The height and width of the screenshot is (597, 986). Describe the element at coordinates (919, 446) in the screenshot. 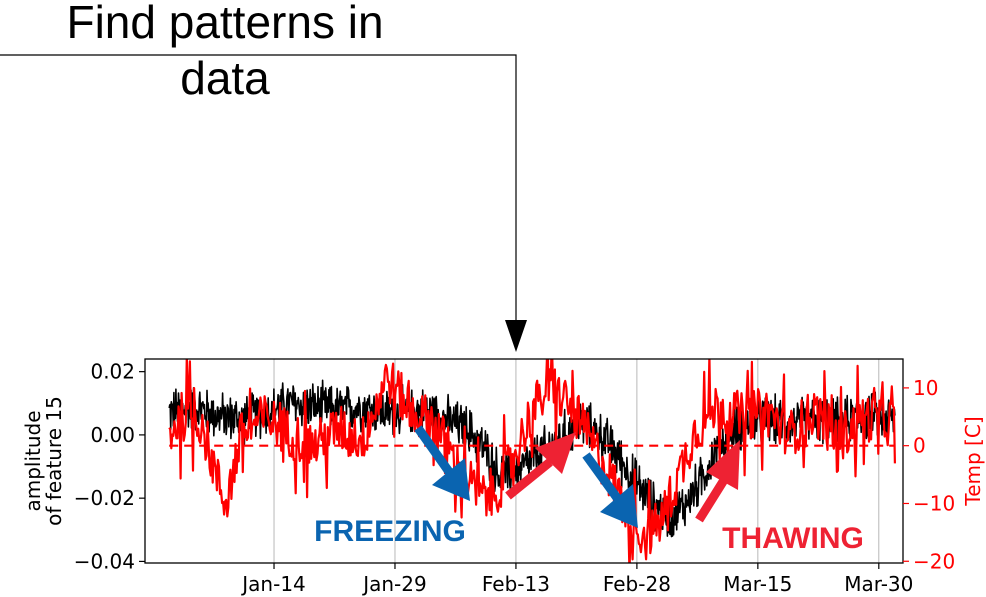

I see `y-right-tick-label: 0` at that location.